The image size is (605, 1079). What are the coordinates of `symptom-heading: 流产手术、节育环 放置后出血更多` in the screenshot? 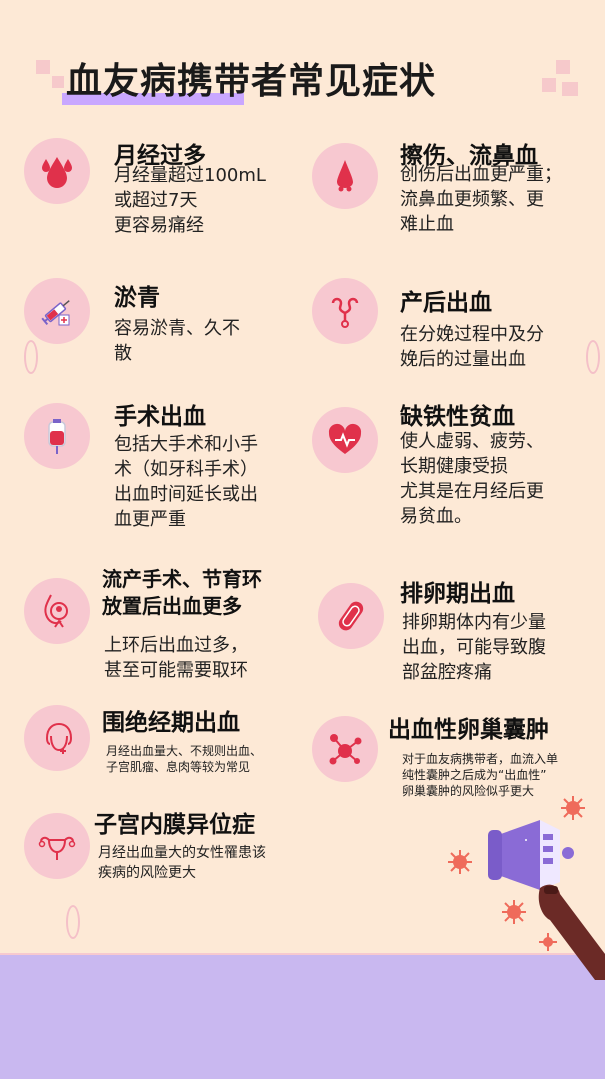 It's located at (182, 592).